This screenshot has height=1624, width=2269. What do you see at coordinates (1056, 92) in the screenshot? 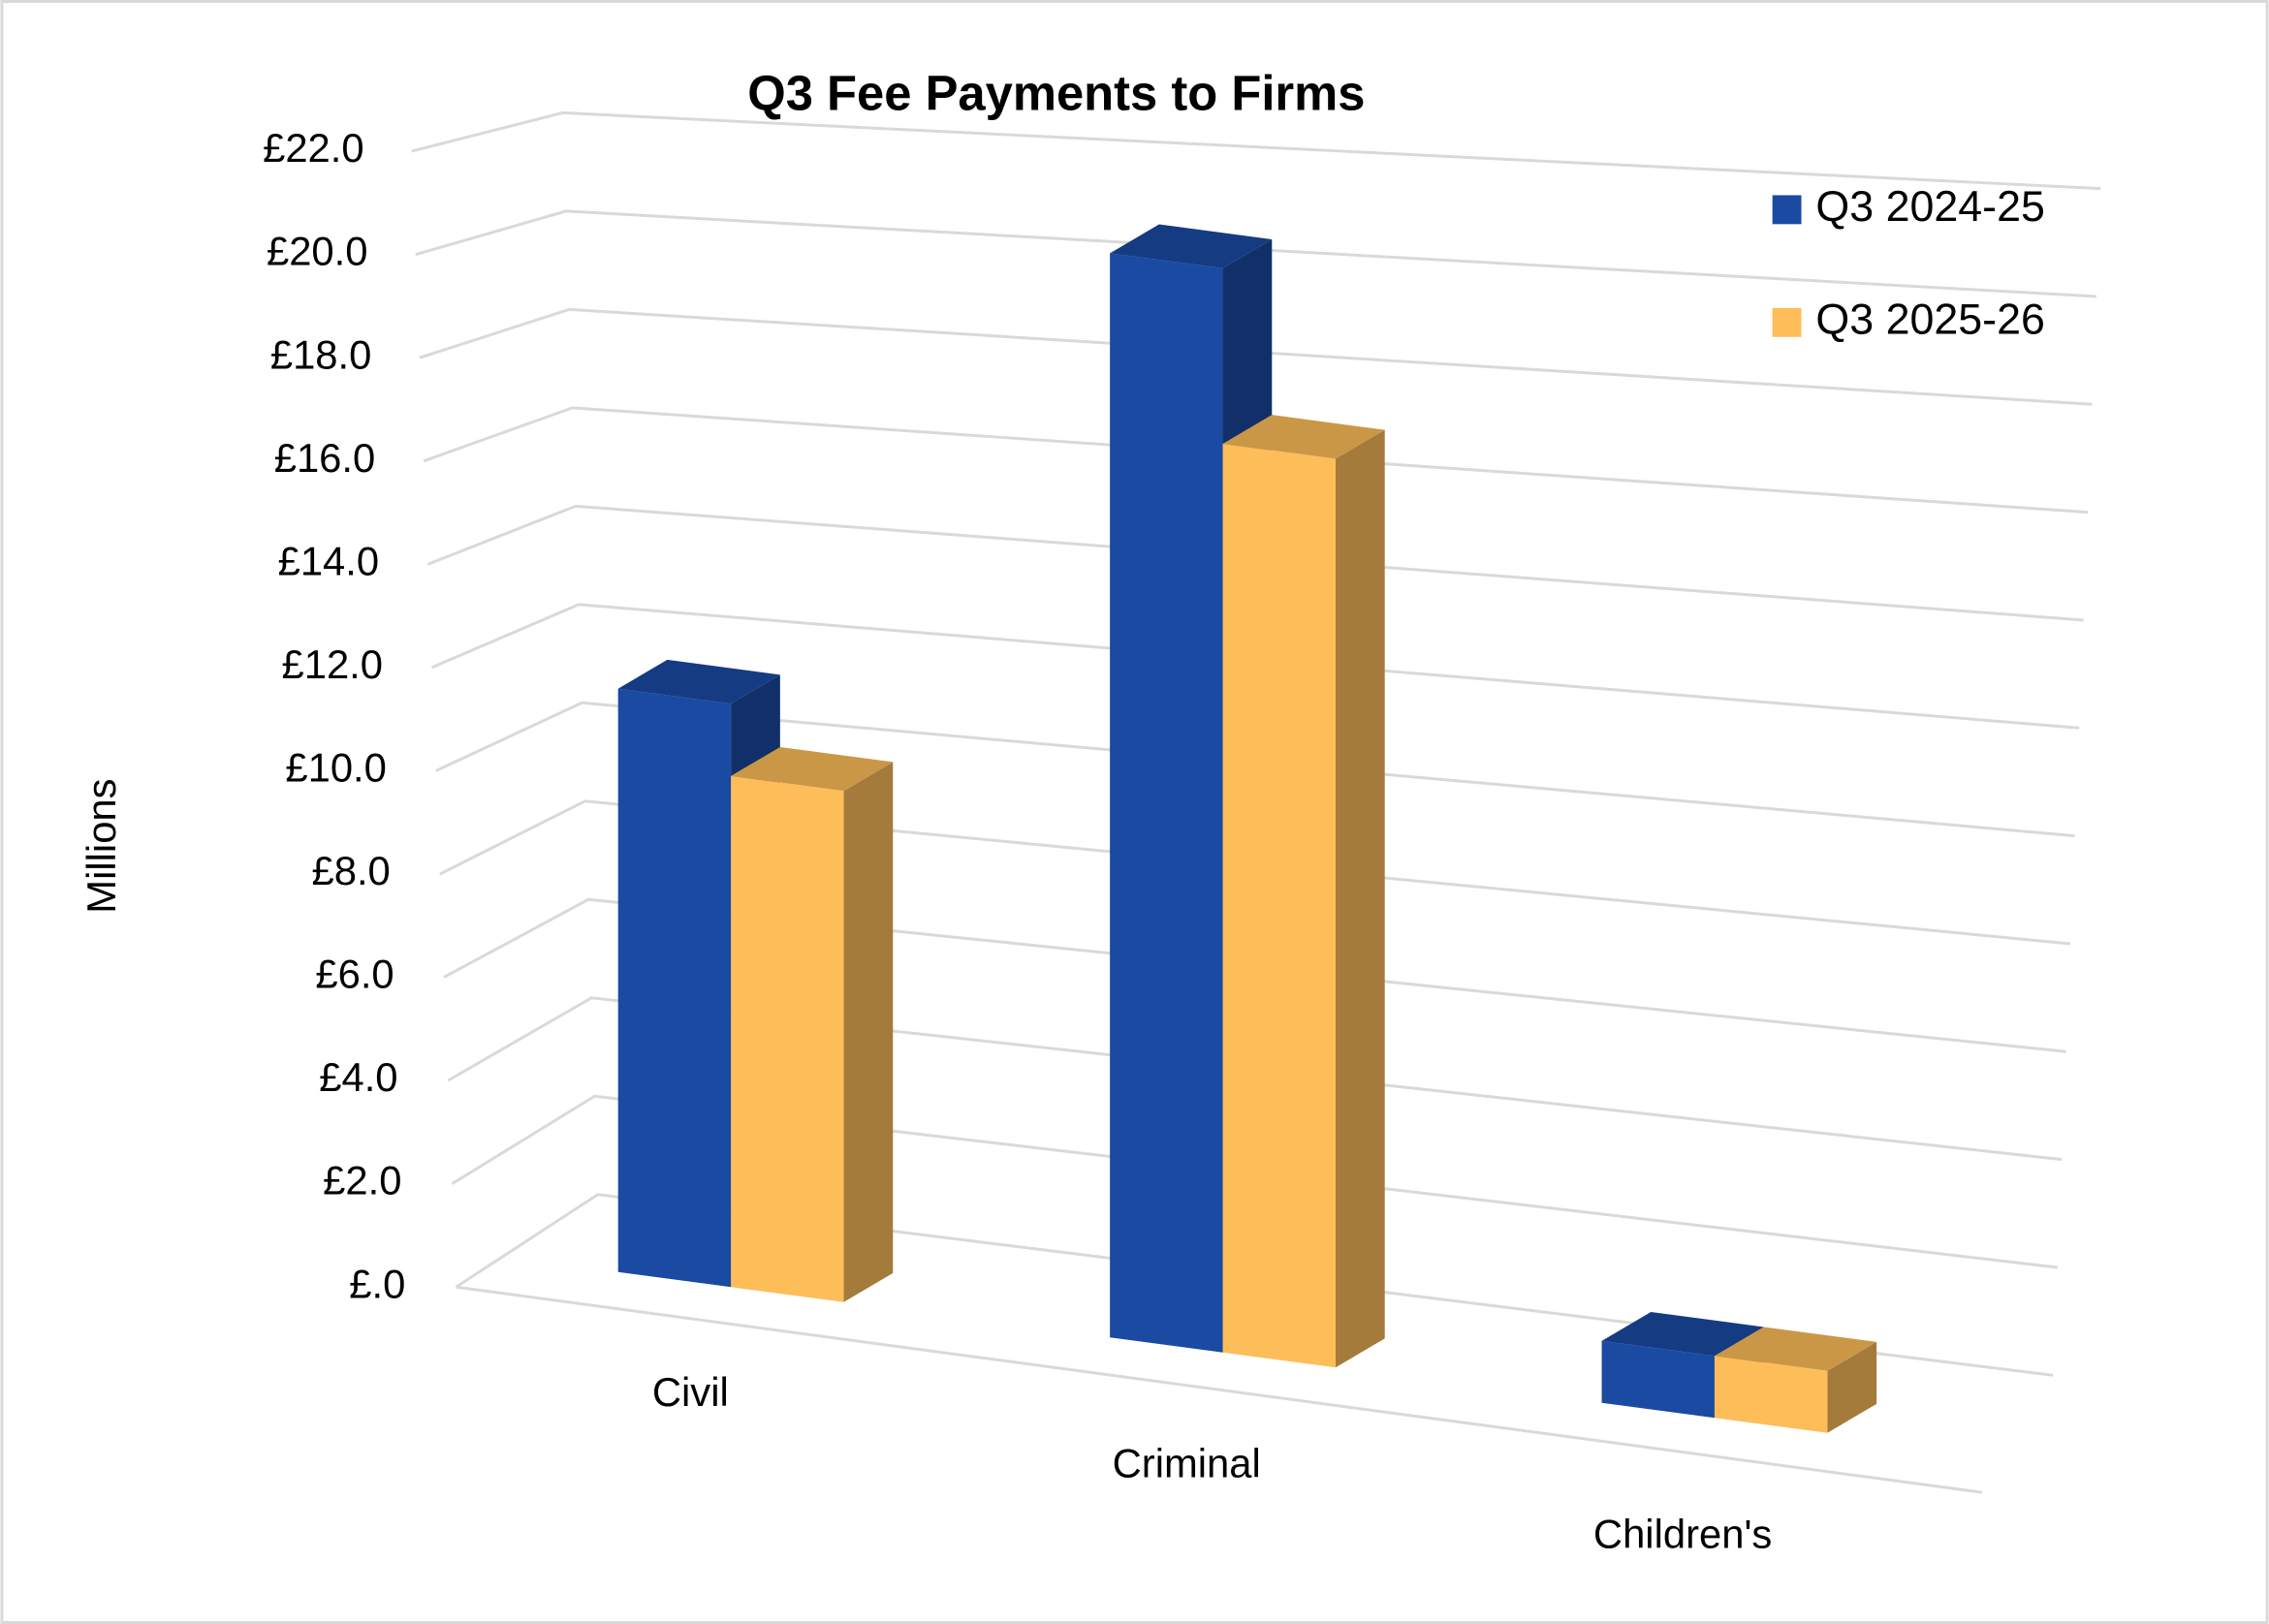
I see `chart-title: Q3 Fee Payments to Firms` at bounding box center [1056, 92].